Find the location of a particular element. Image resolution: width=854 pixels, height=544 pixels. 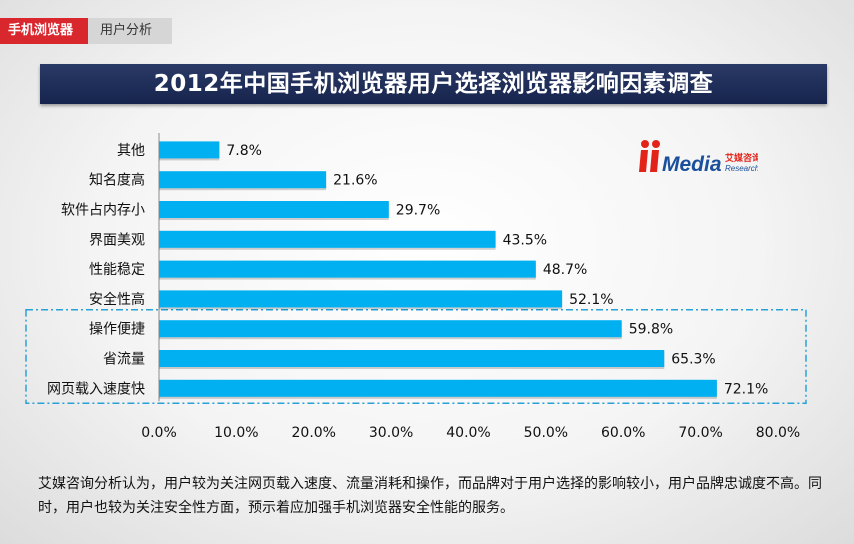

x-tick-label: 30.0% is located at coordinates (391, 433).